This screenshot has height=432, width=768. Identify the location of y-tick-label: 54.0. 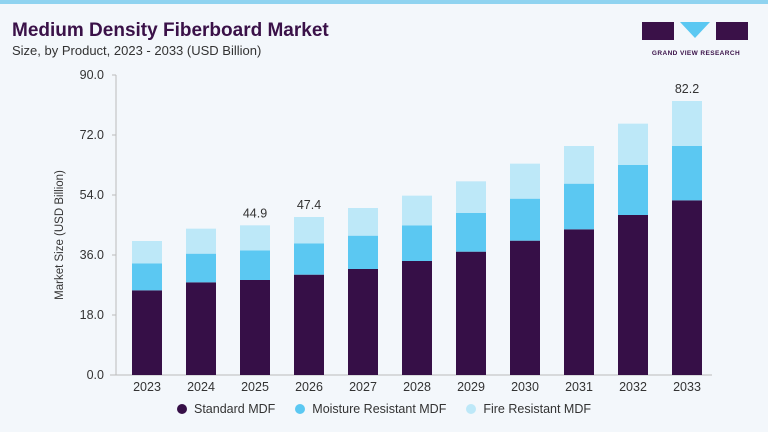
(92, 195).